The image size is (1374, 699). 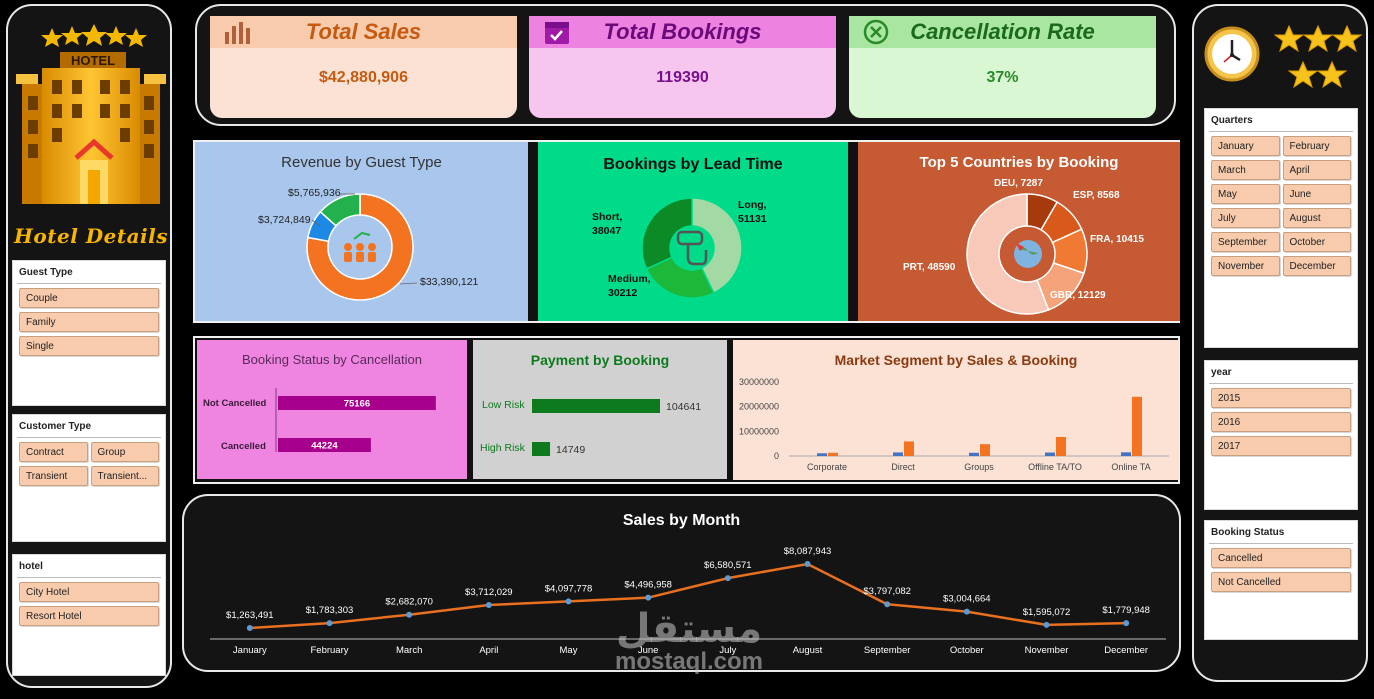 I want to click on lead-label-long: Long, 51131, so click(x=752, y=212).